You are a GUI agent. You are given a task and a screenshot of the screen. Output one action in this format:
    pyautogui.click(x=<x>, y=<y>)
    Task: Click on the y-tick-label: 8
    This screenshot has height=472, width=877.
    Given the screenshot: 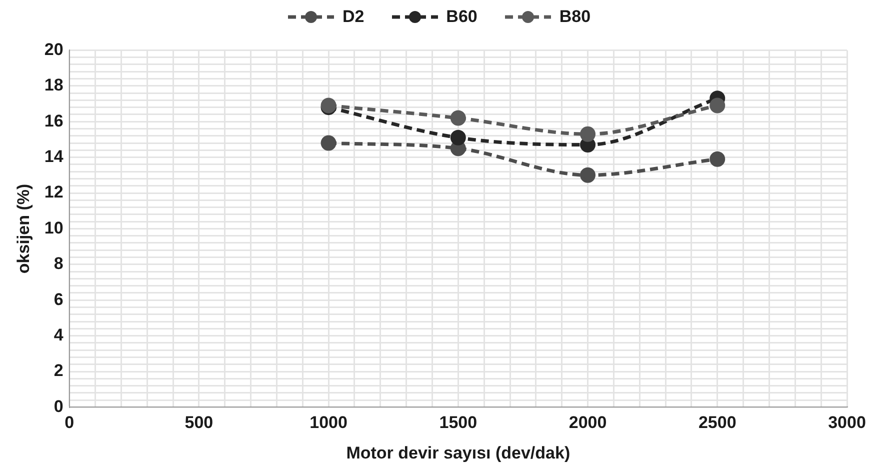 What is the action you would take?
    pyautogui.click(x=59, y=264)
    